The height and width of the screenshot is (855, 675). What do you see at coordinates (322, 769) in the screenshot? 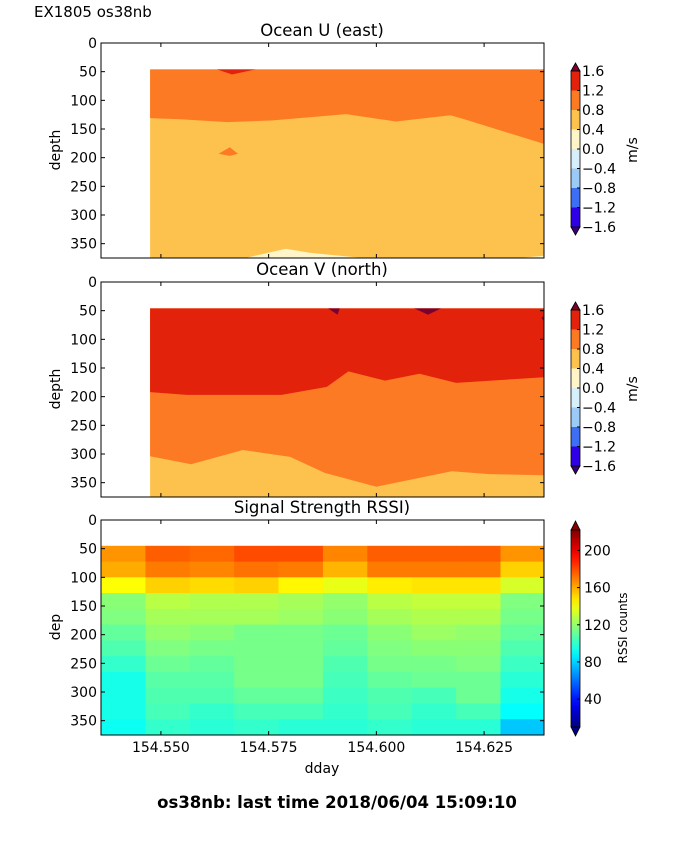
I see `rssi-xlabel: dday` at bounding box center [322, 769].